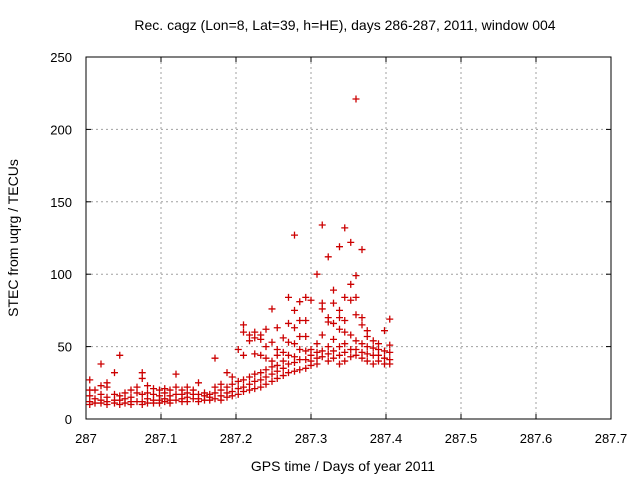 This screenshot has height=480, width=640. Describe the element at coordinates (61, 202) in the screenshot. I see `y-tick-label: 150` at that location.